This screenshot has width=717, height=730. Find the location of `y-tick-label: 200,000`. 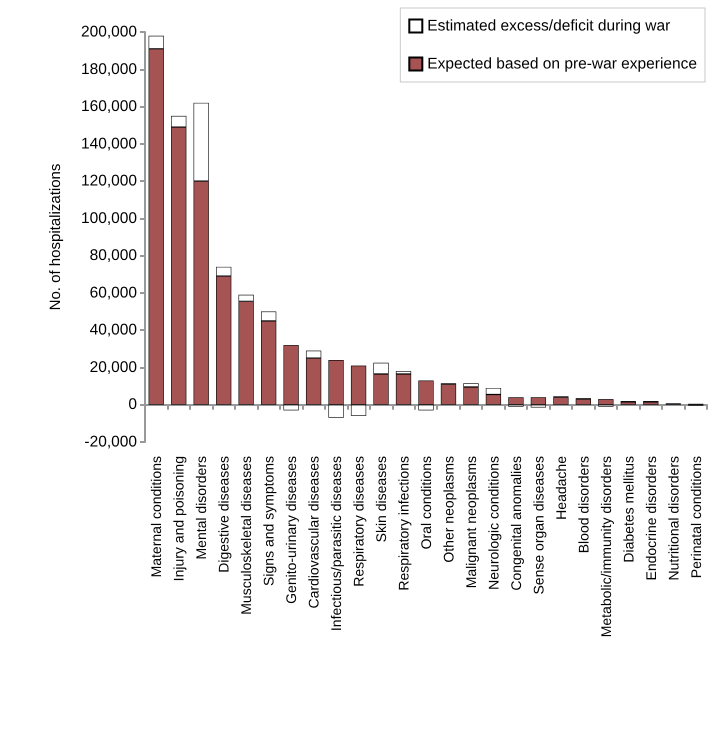

y-tick-label: 200,000 is located at coordinates (109, 32).